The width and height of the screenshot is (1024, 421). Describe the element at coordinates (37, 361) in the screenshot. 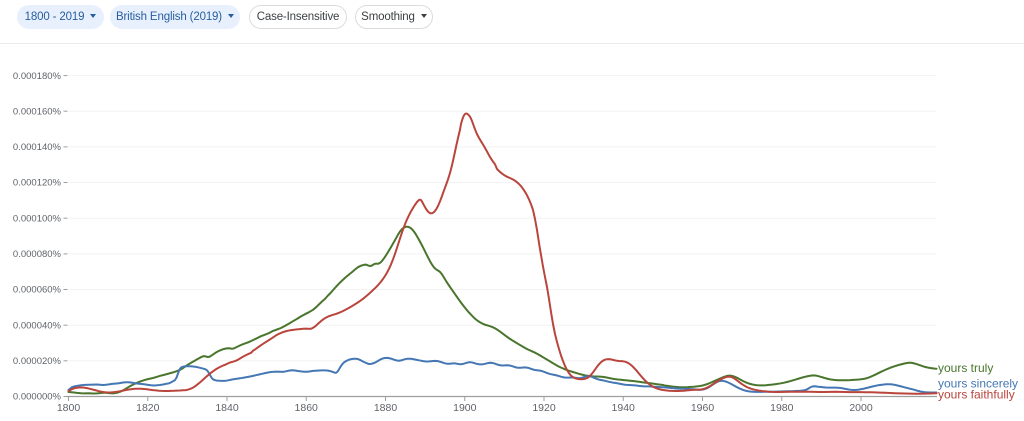

I see `svg-text: 0.000020%` at that location.